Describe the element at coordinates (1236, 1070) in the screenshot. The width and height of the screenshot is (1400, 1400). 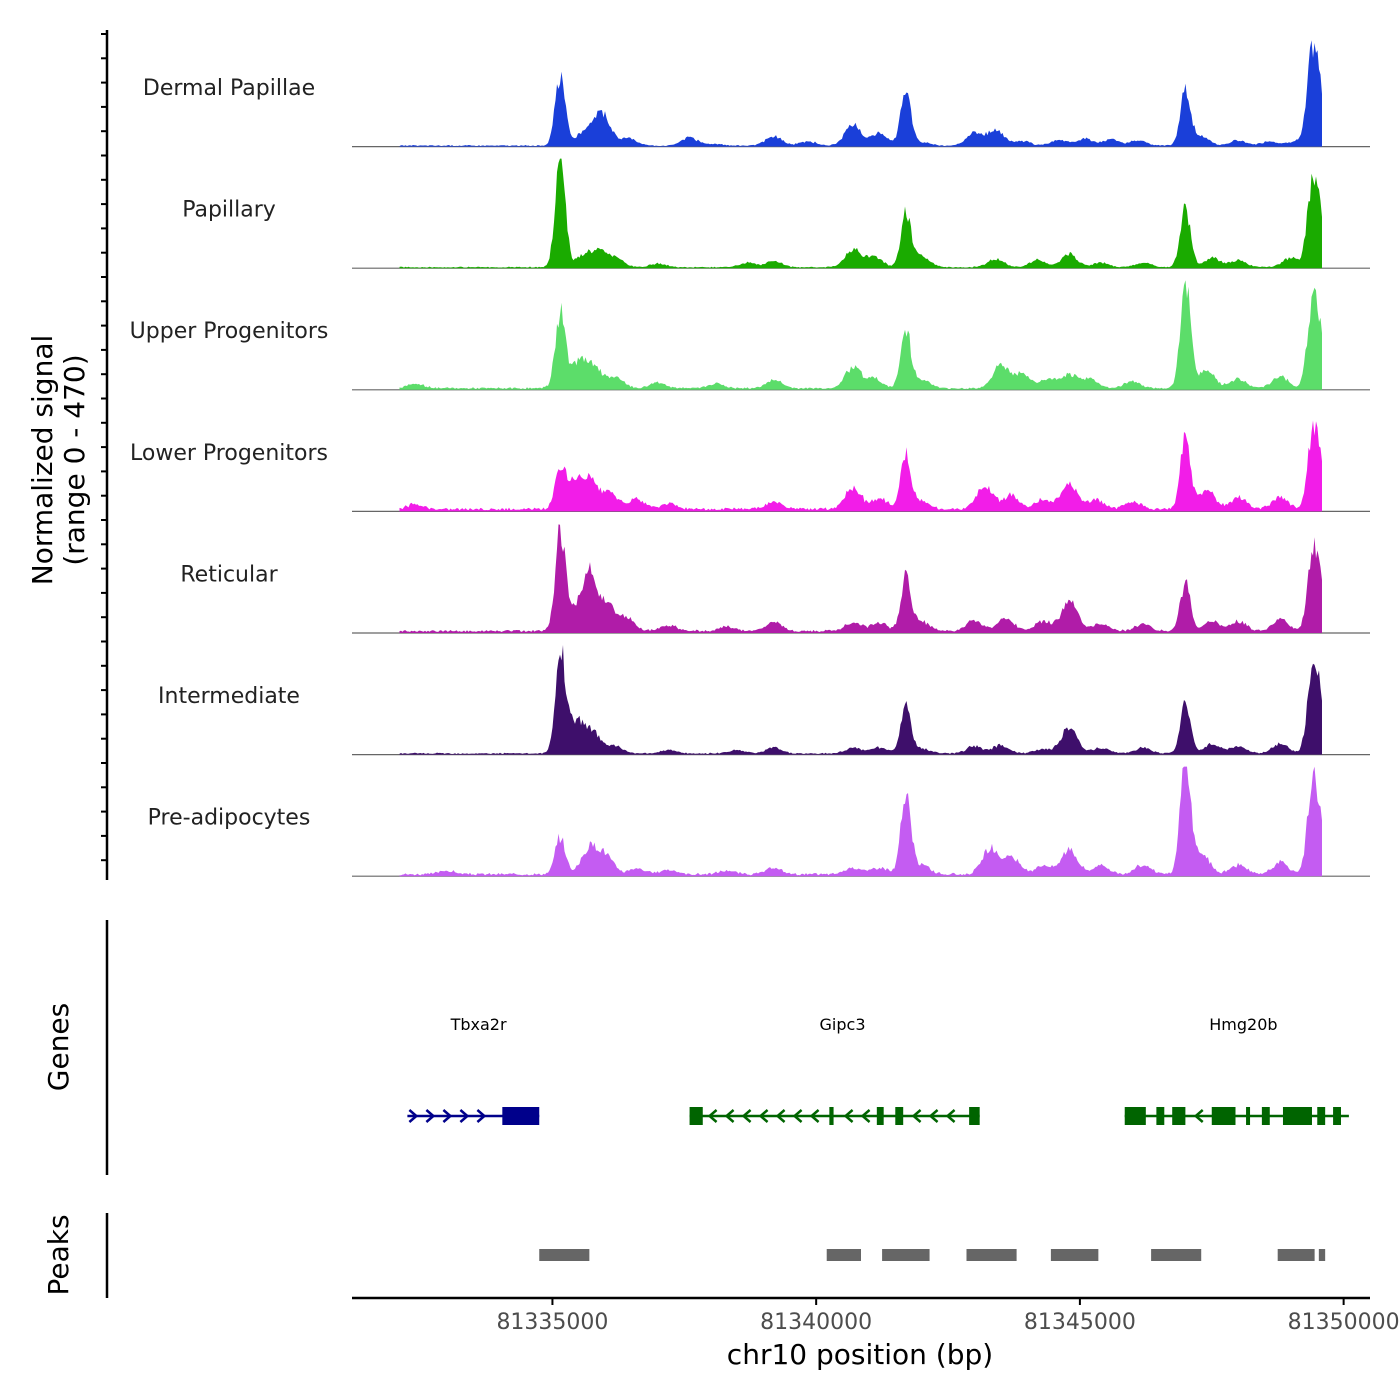
I see `gene-model: Hmg20b` at that location.